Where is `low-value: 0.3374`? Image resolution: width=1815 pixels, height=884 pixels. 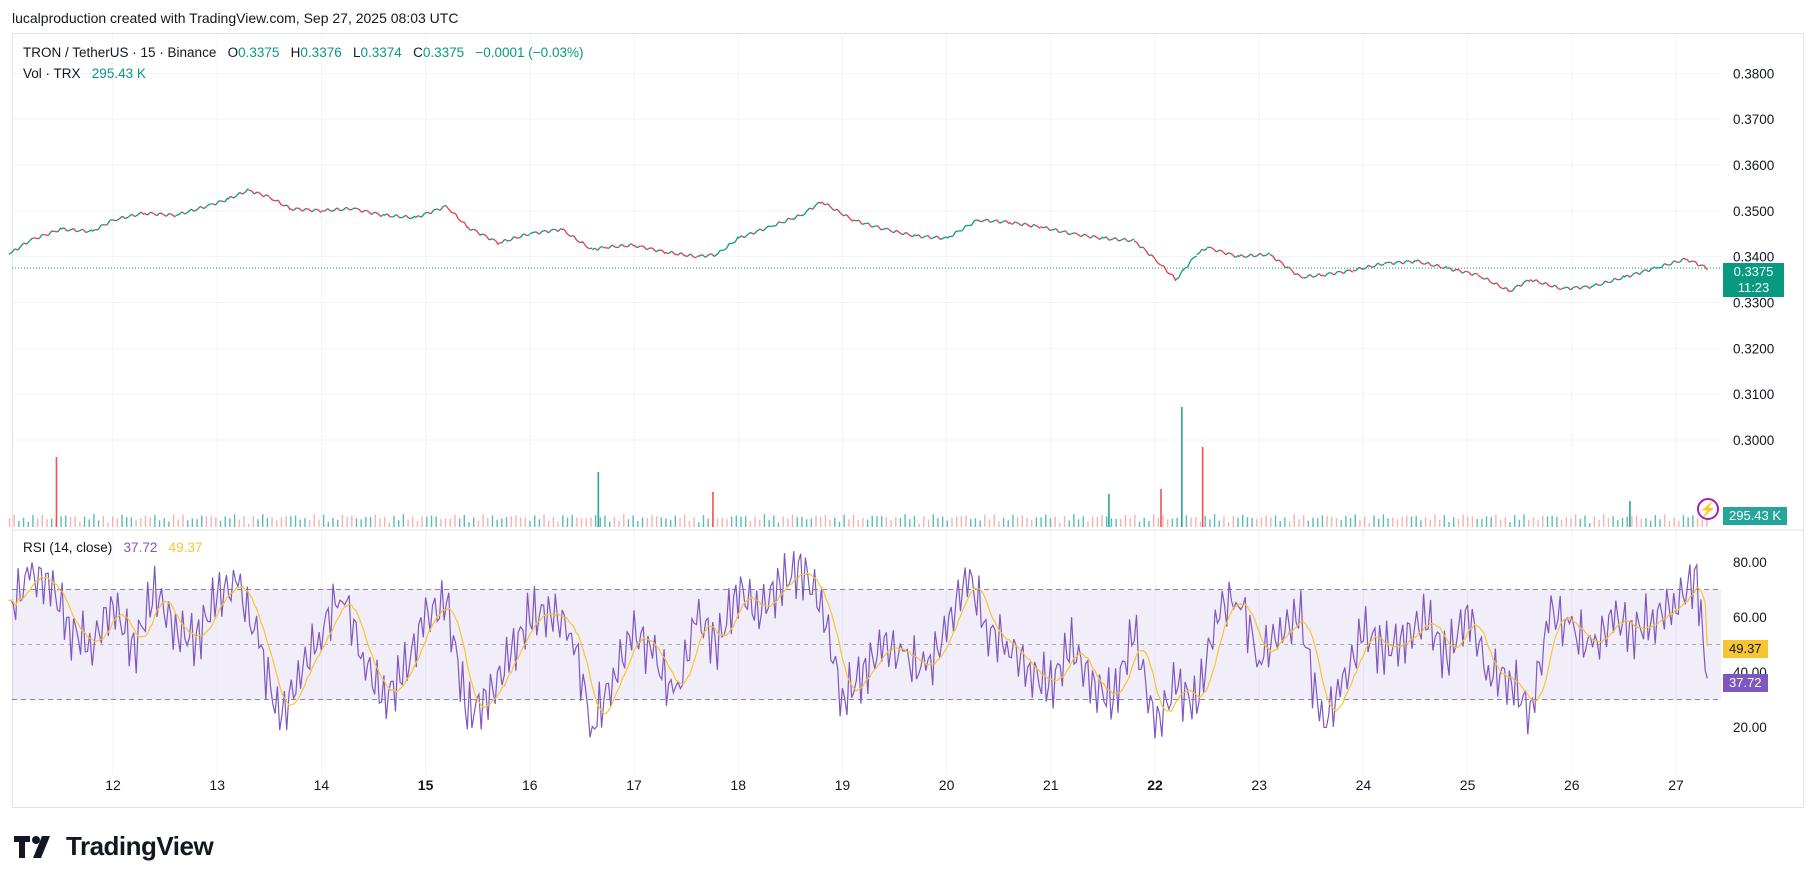
low-value: 0.3374 is located at coordinates (381, 52).